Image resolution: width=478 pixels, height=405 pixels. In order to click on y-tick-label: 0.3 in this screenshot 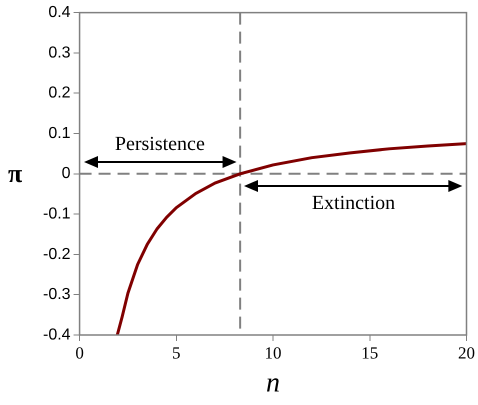, I will do `click(59, 53)`.